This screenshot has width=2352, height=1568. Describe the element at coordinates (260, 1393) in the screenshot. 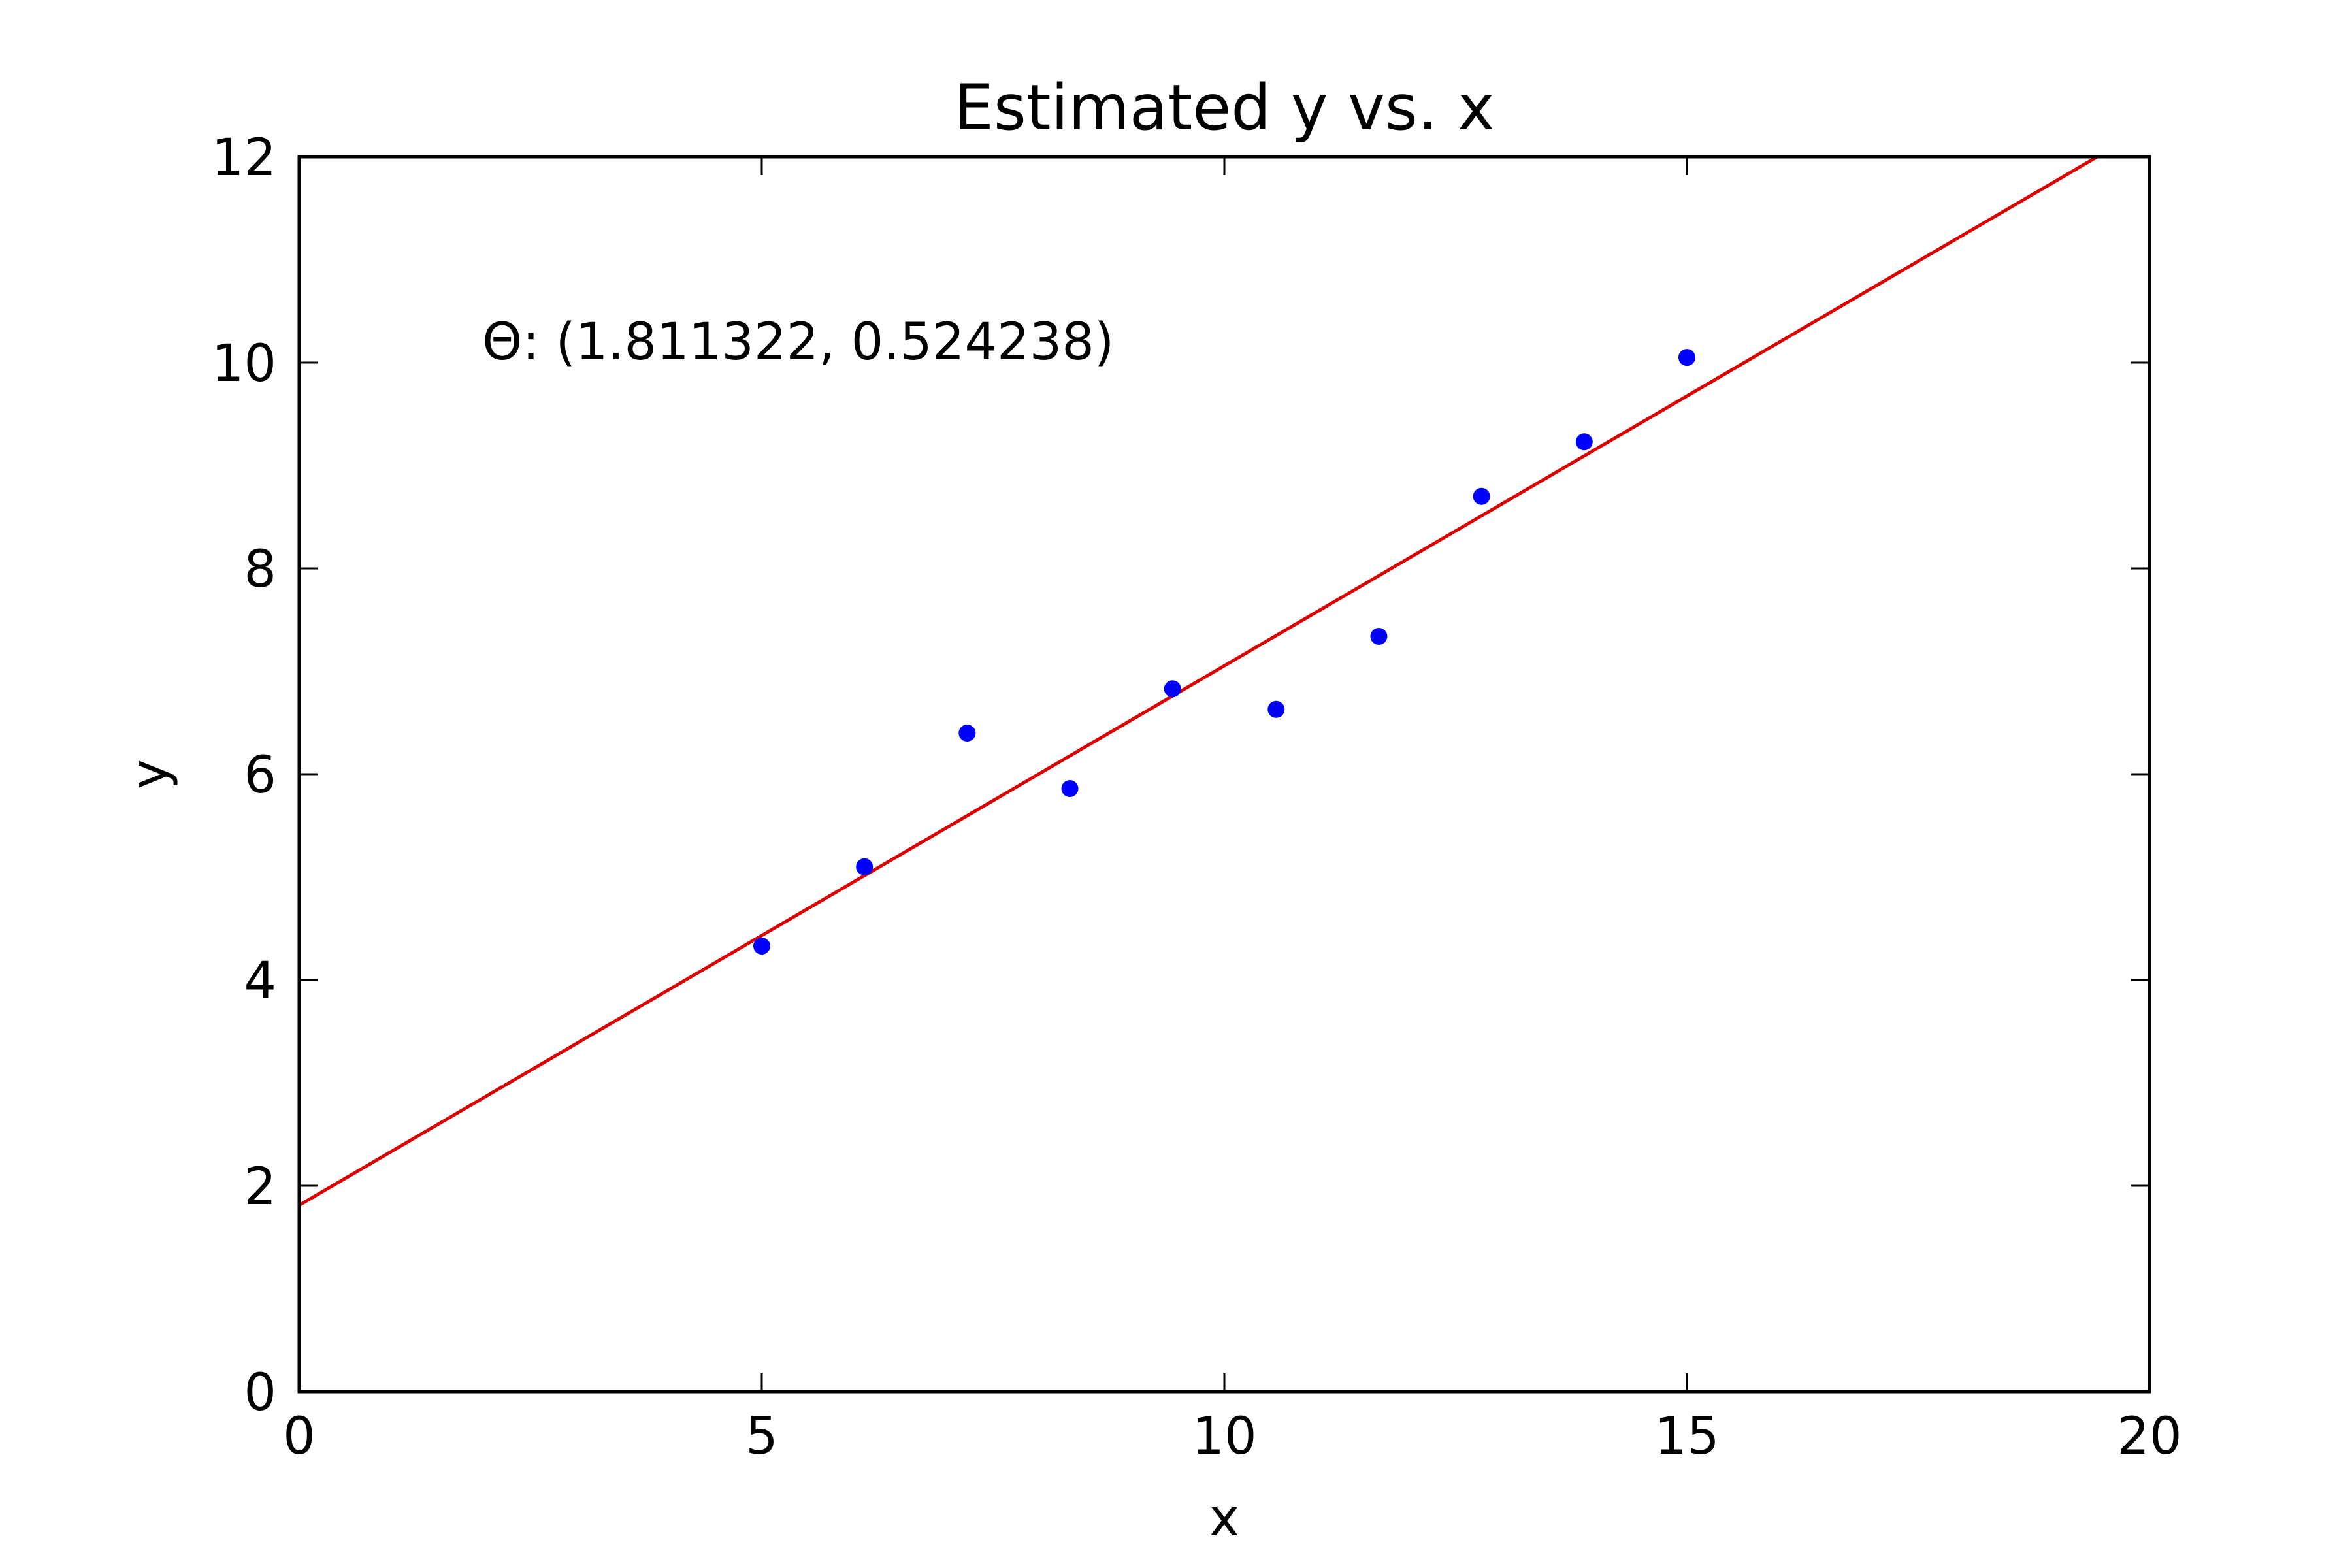

I see `y-tick-label: 0` at that location.